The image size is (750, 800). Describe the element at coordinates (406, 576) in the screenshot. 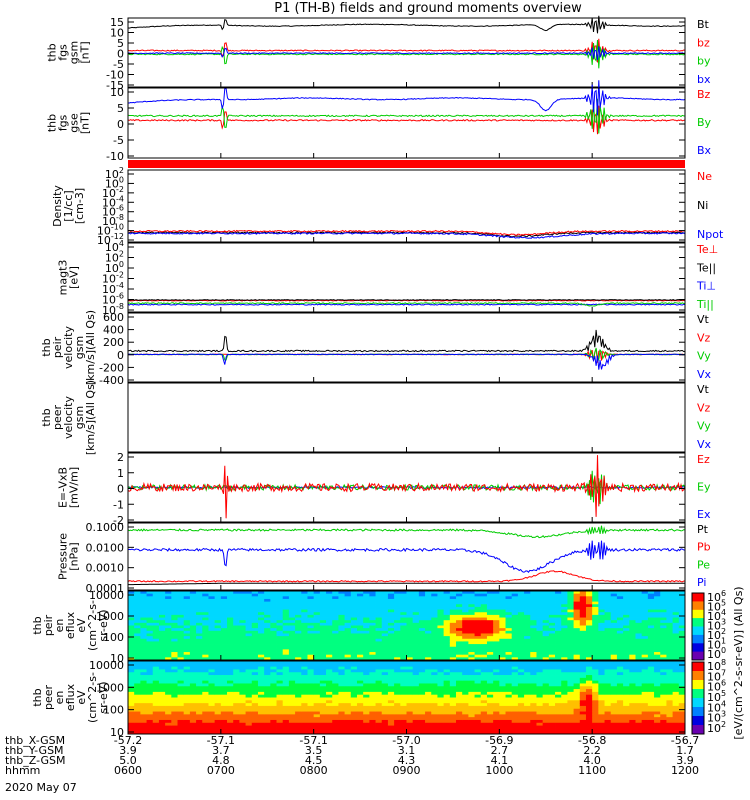

I see `series-pb` at that location.